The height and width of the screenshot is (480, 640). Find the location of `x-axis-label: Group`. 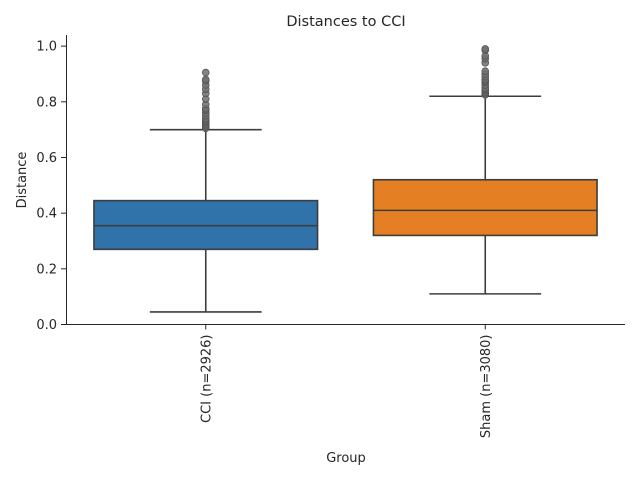

x-axis-label: Group is located at coordinates (346, 458).